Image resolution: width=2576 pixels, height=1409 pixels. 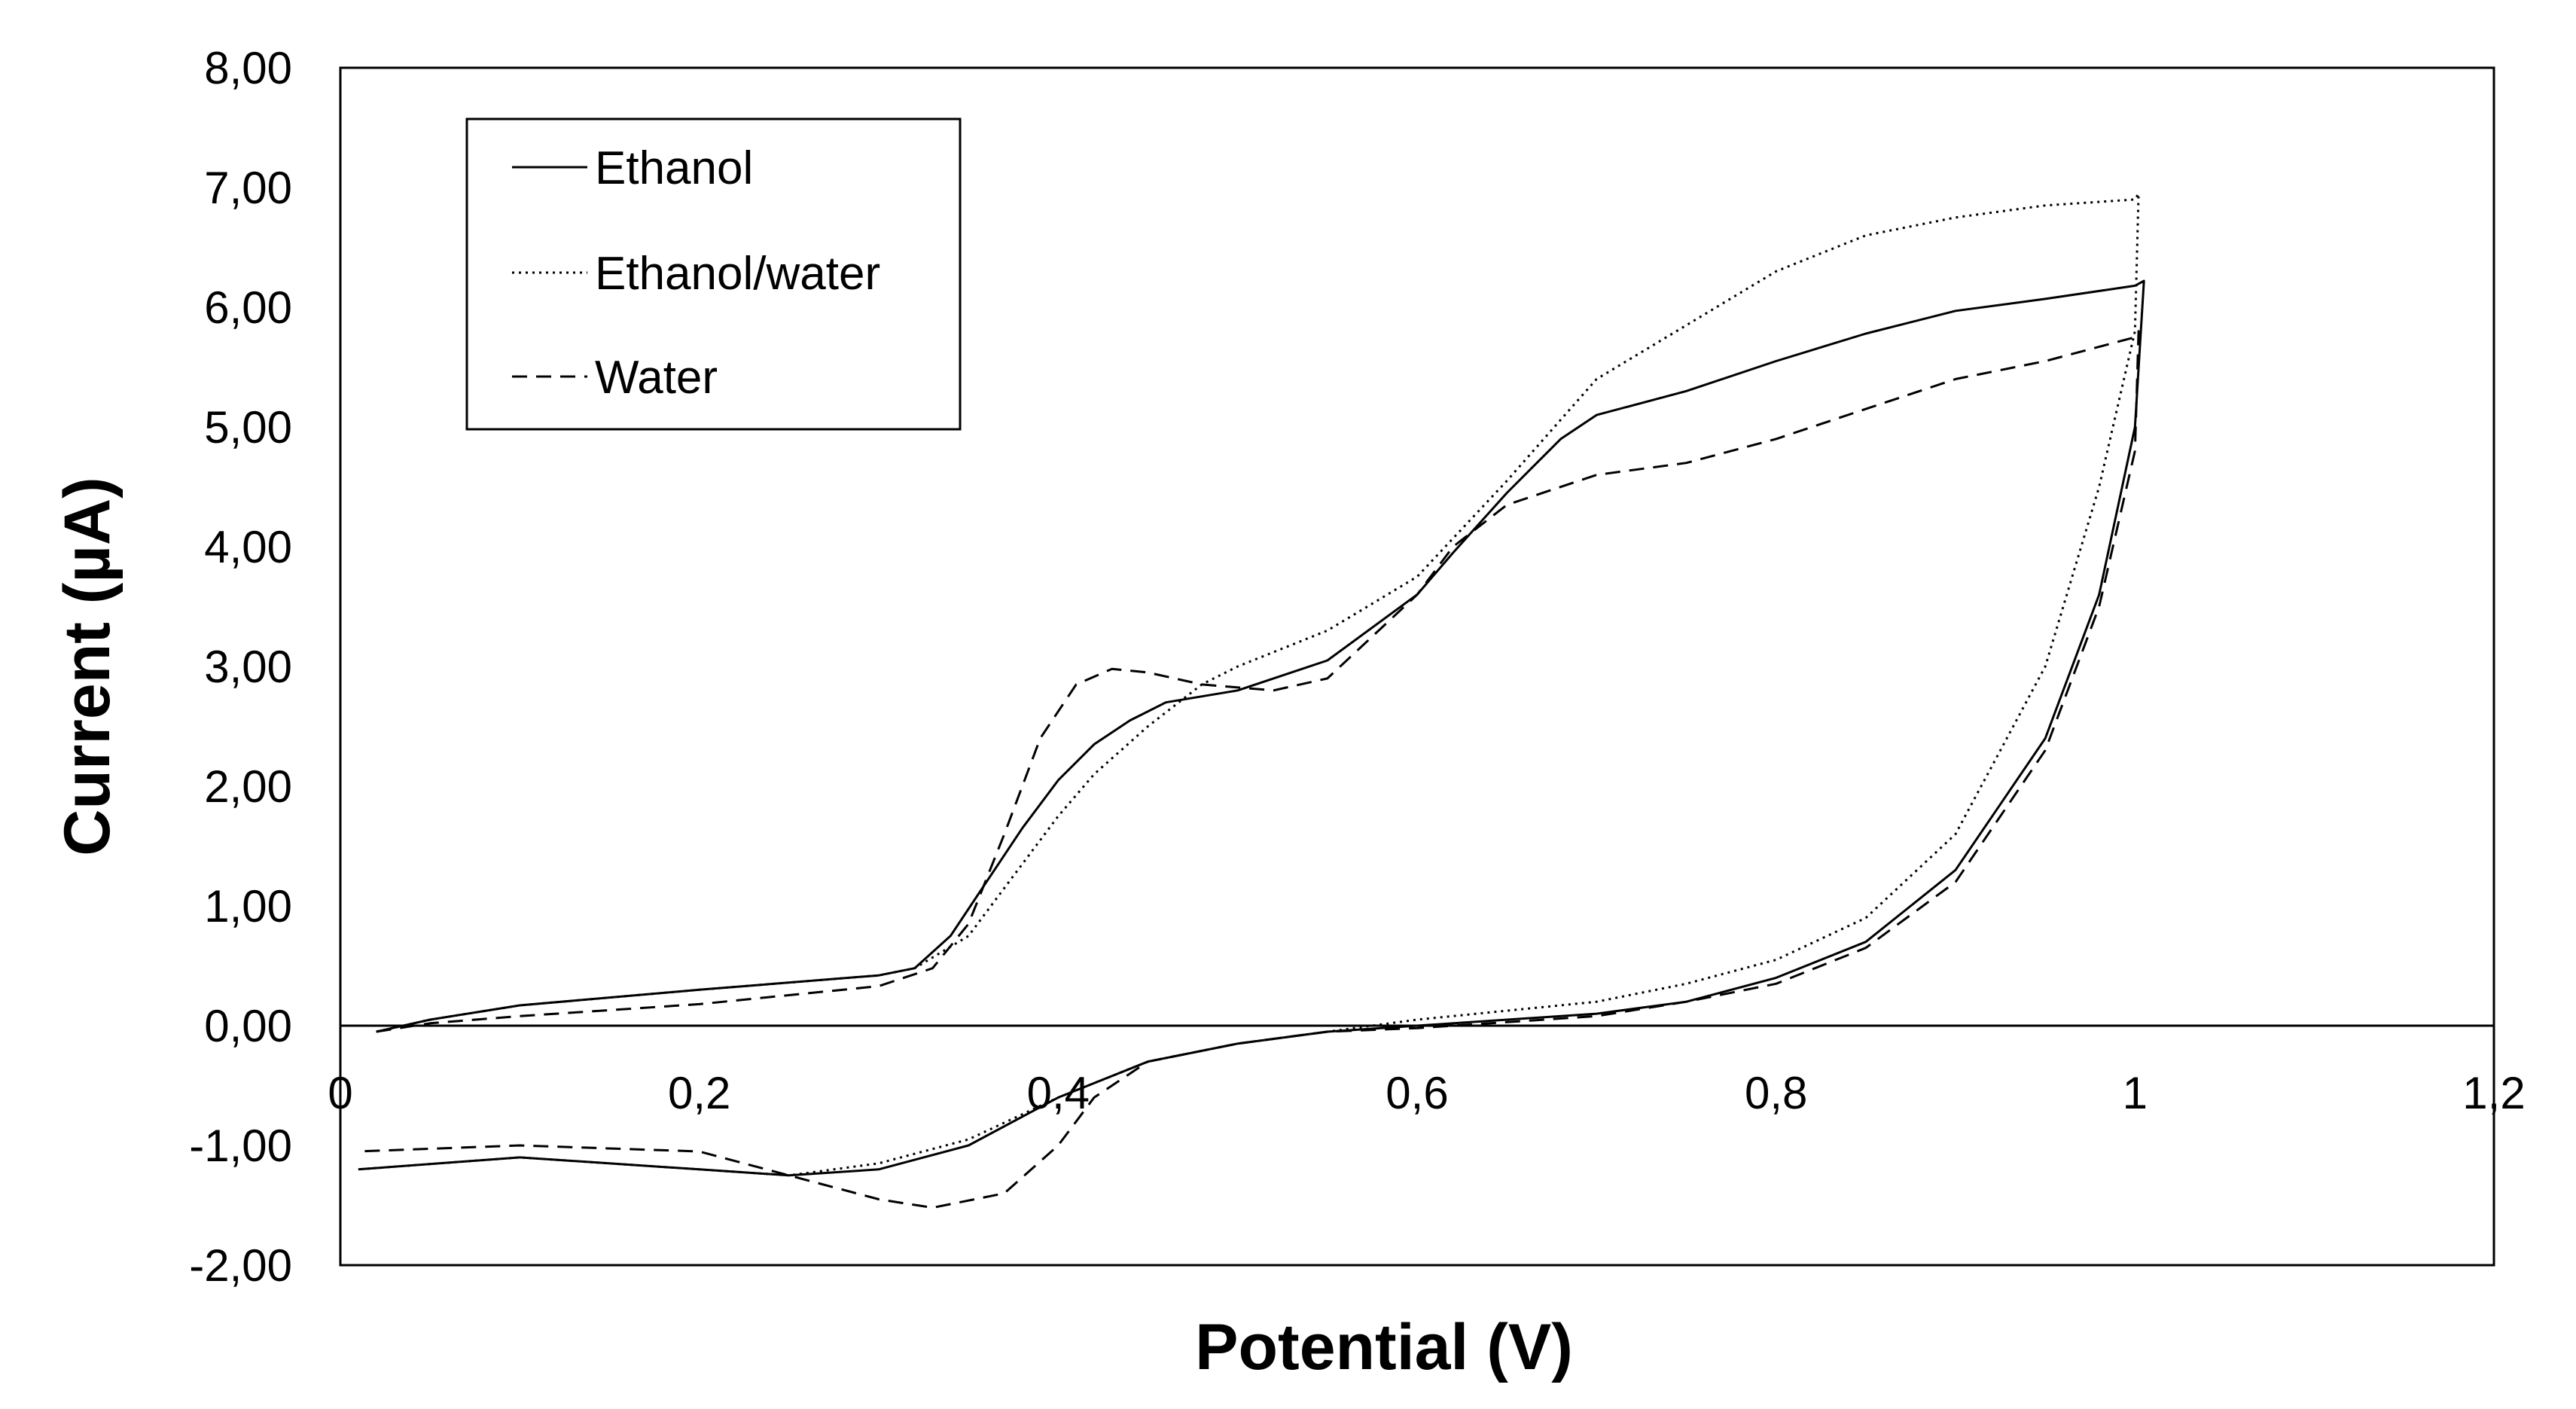 I want to click on x-tick-label: 1,2, so click(x=2493, y=1093).